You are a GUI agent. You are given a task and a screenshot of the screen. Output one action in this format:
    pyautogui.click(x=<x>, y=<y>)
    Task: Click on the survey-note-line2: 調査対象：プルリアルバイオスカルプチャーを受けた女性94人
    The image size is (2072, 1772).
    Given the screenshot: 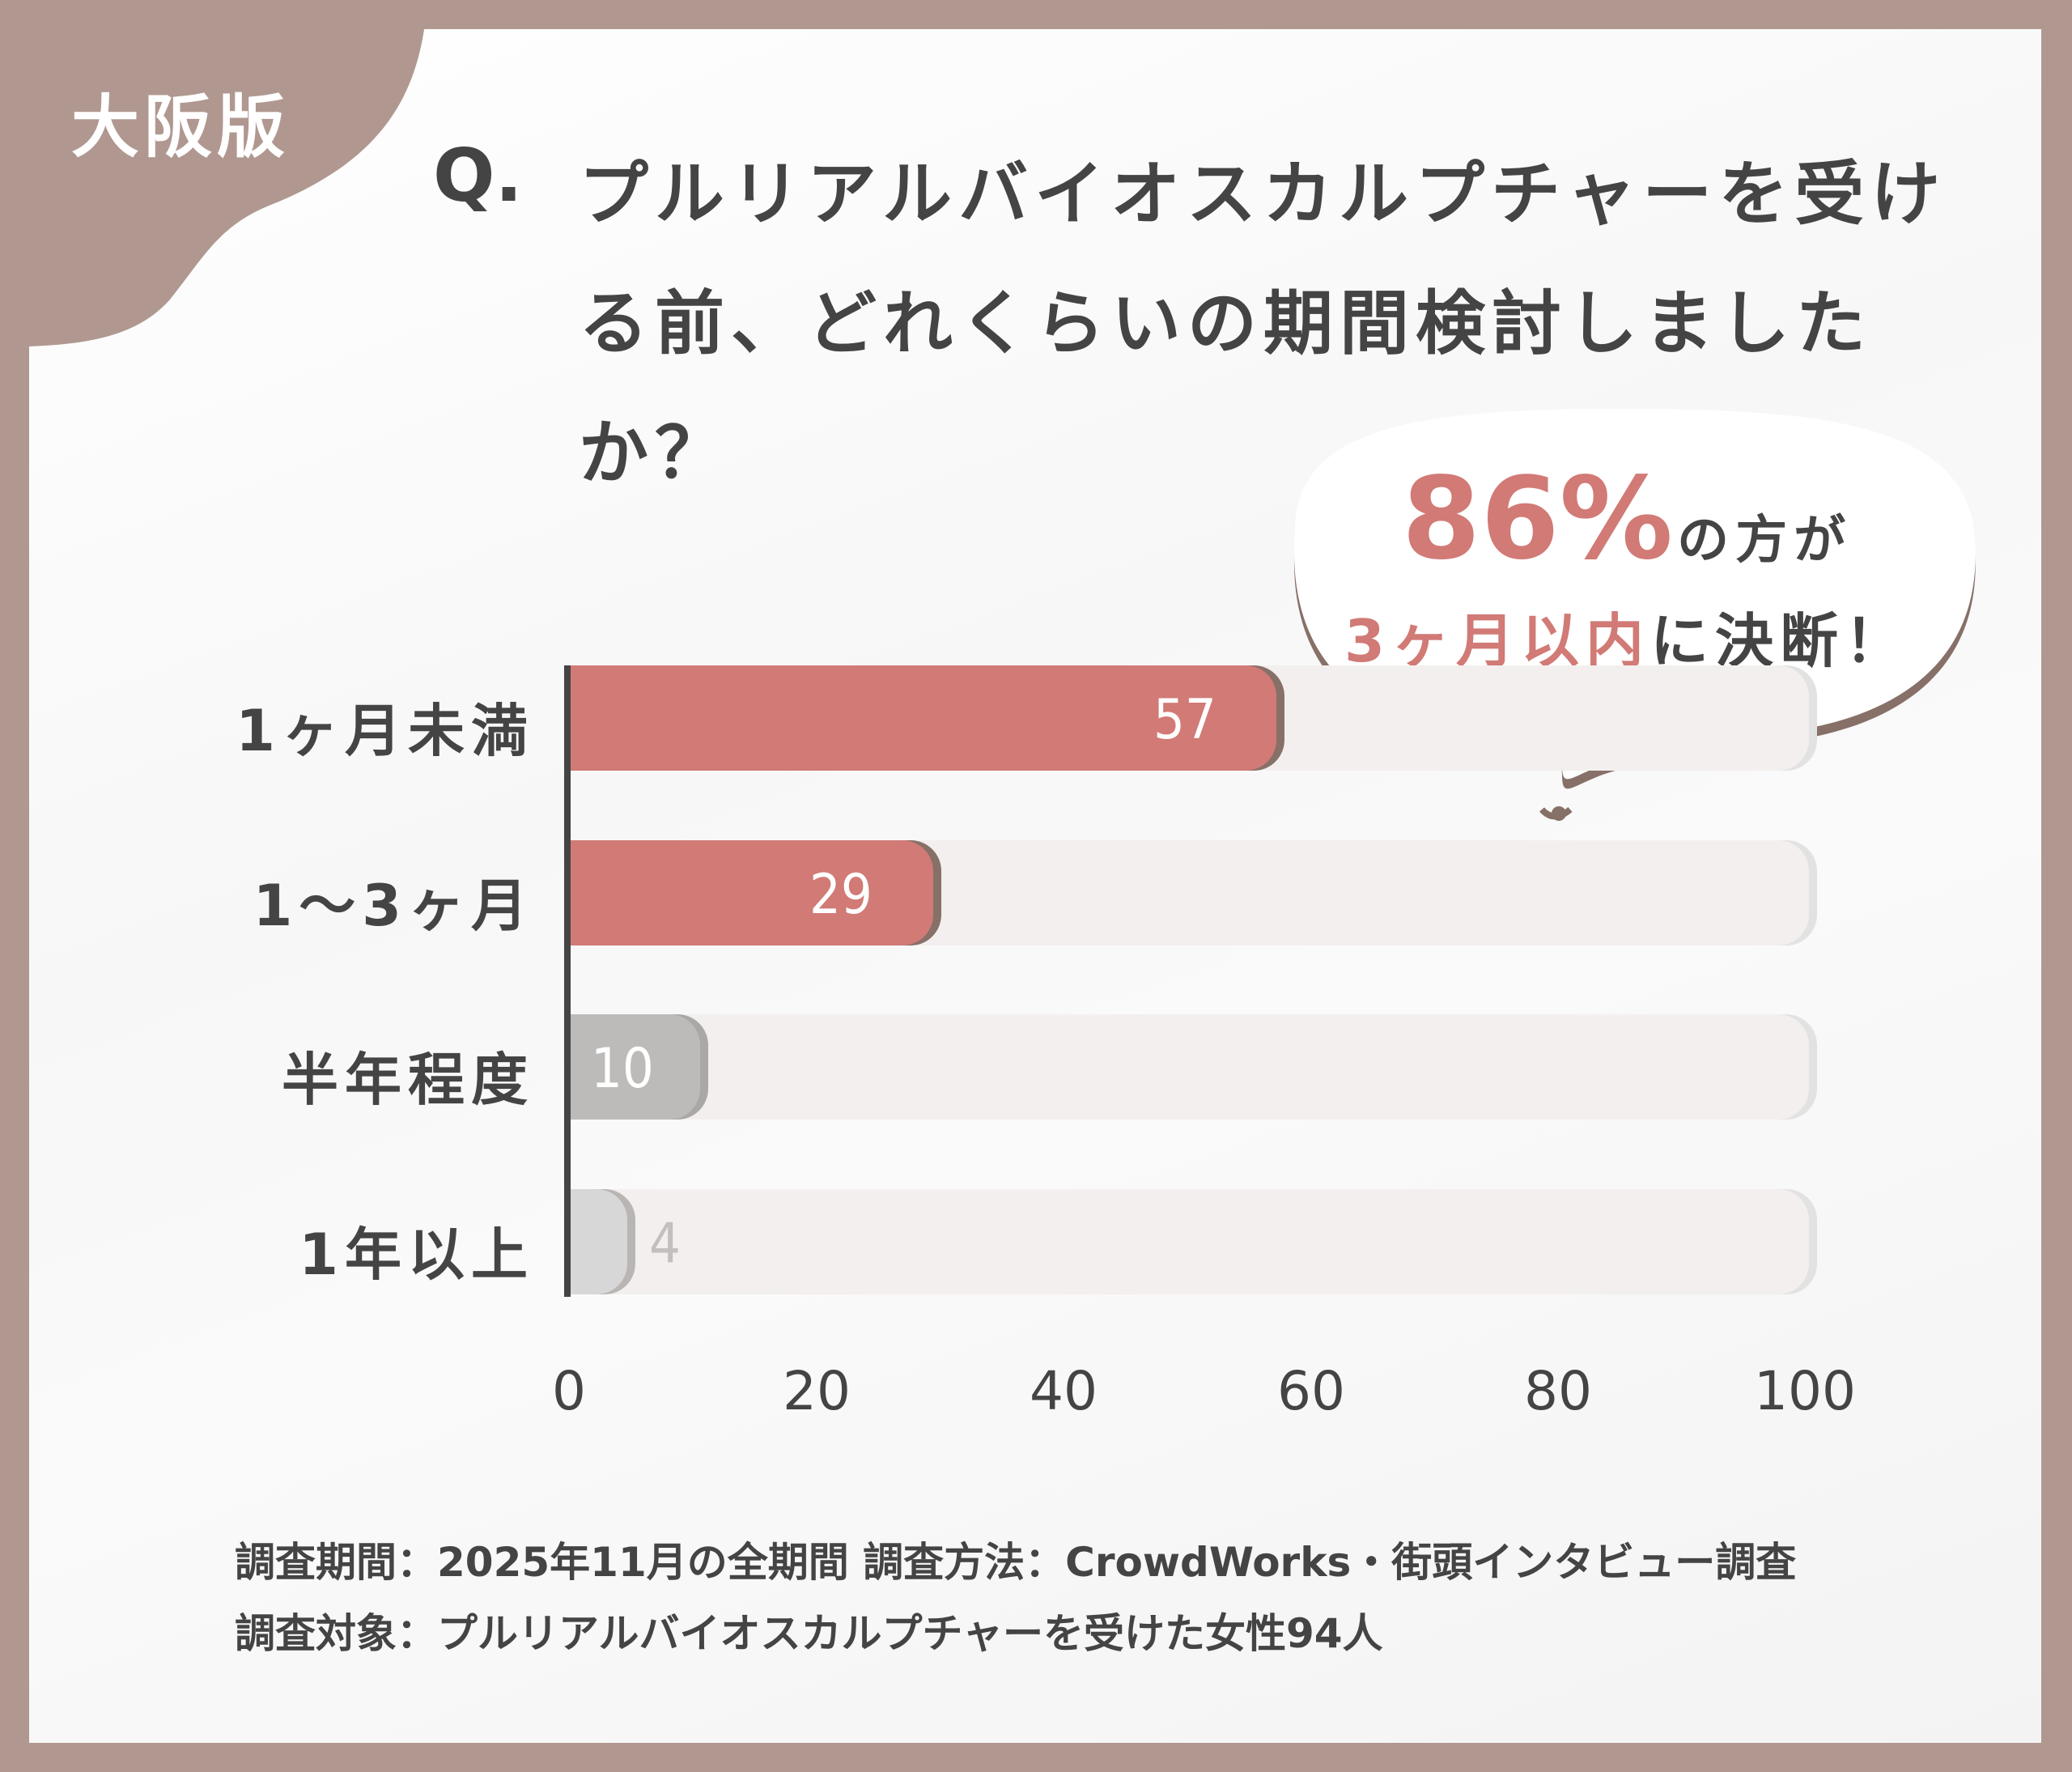 What is the action you would take?
    pyautogui.click(x=809, y=1634)
    